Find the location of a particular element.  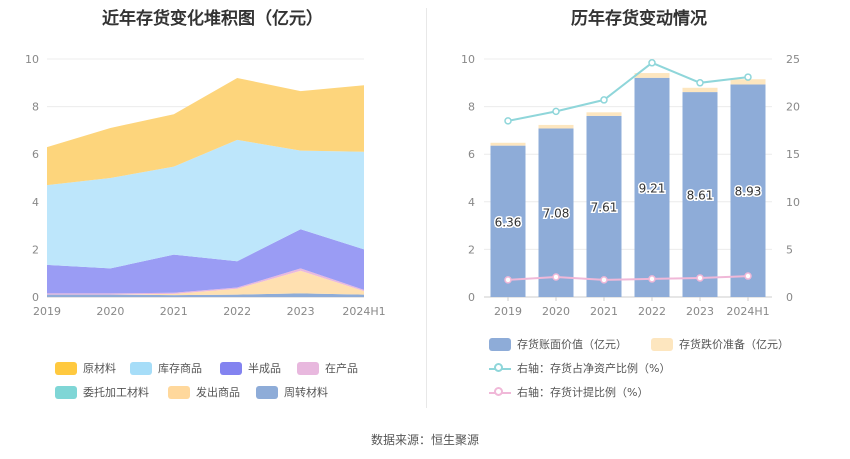

legend-item-右轴-存货占净资产比例: 右轴：存货占净资产比例（%） is located at coordinates (579, 368).